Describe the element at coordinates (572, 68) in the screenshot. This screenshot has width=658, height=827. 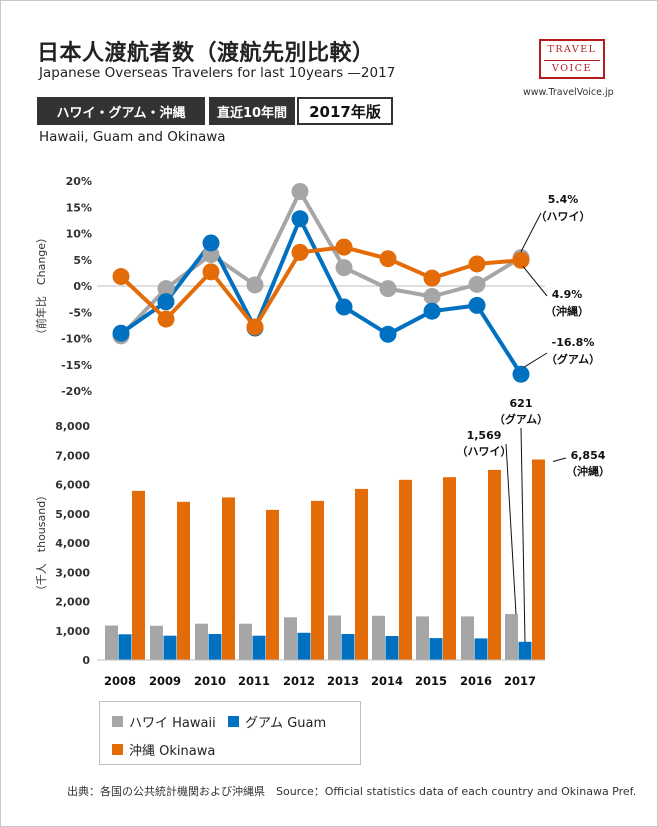
I see `logo-line-2: VOICE` at that location.